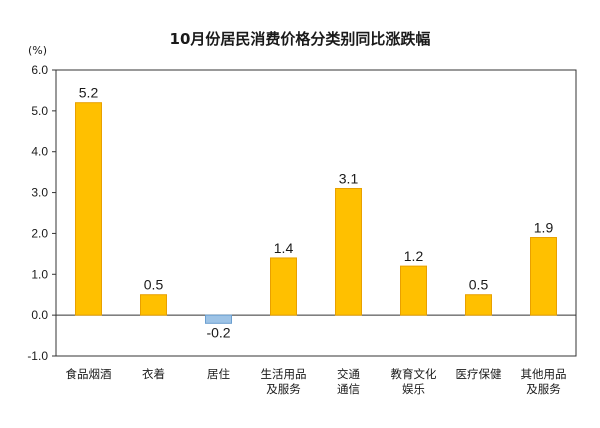 This screenshot has height=428, width=600. What do you see at coordinates (283, 389) in the screenshot?
I see `category-label-3-line2: 及服务` at bounding box center [283, 389].